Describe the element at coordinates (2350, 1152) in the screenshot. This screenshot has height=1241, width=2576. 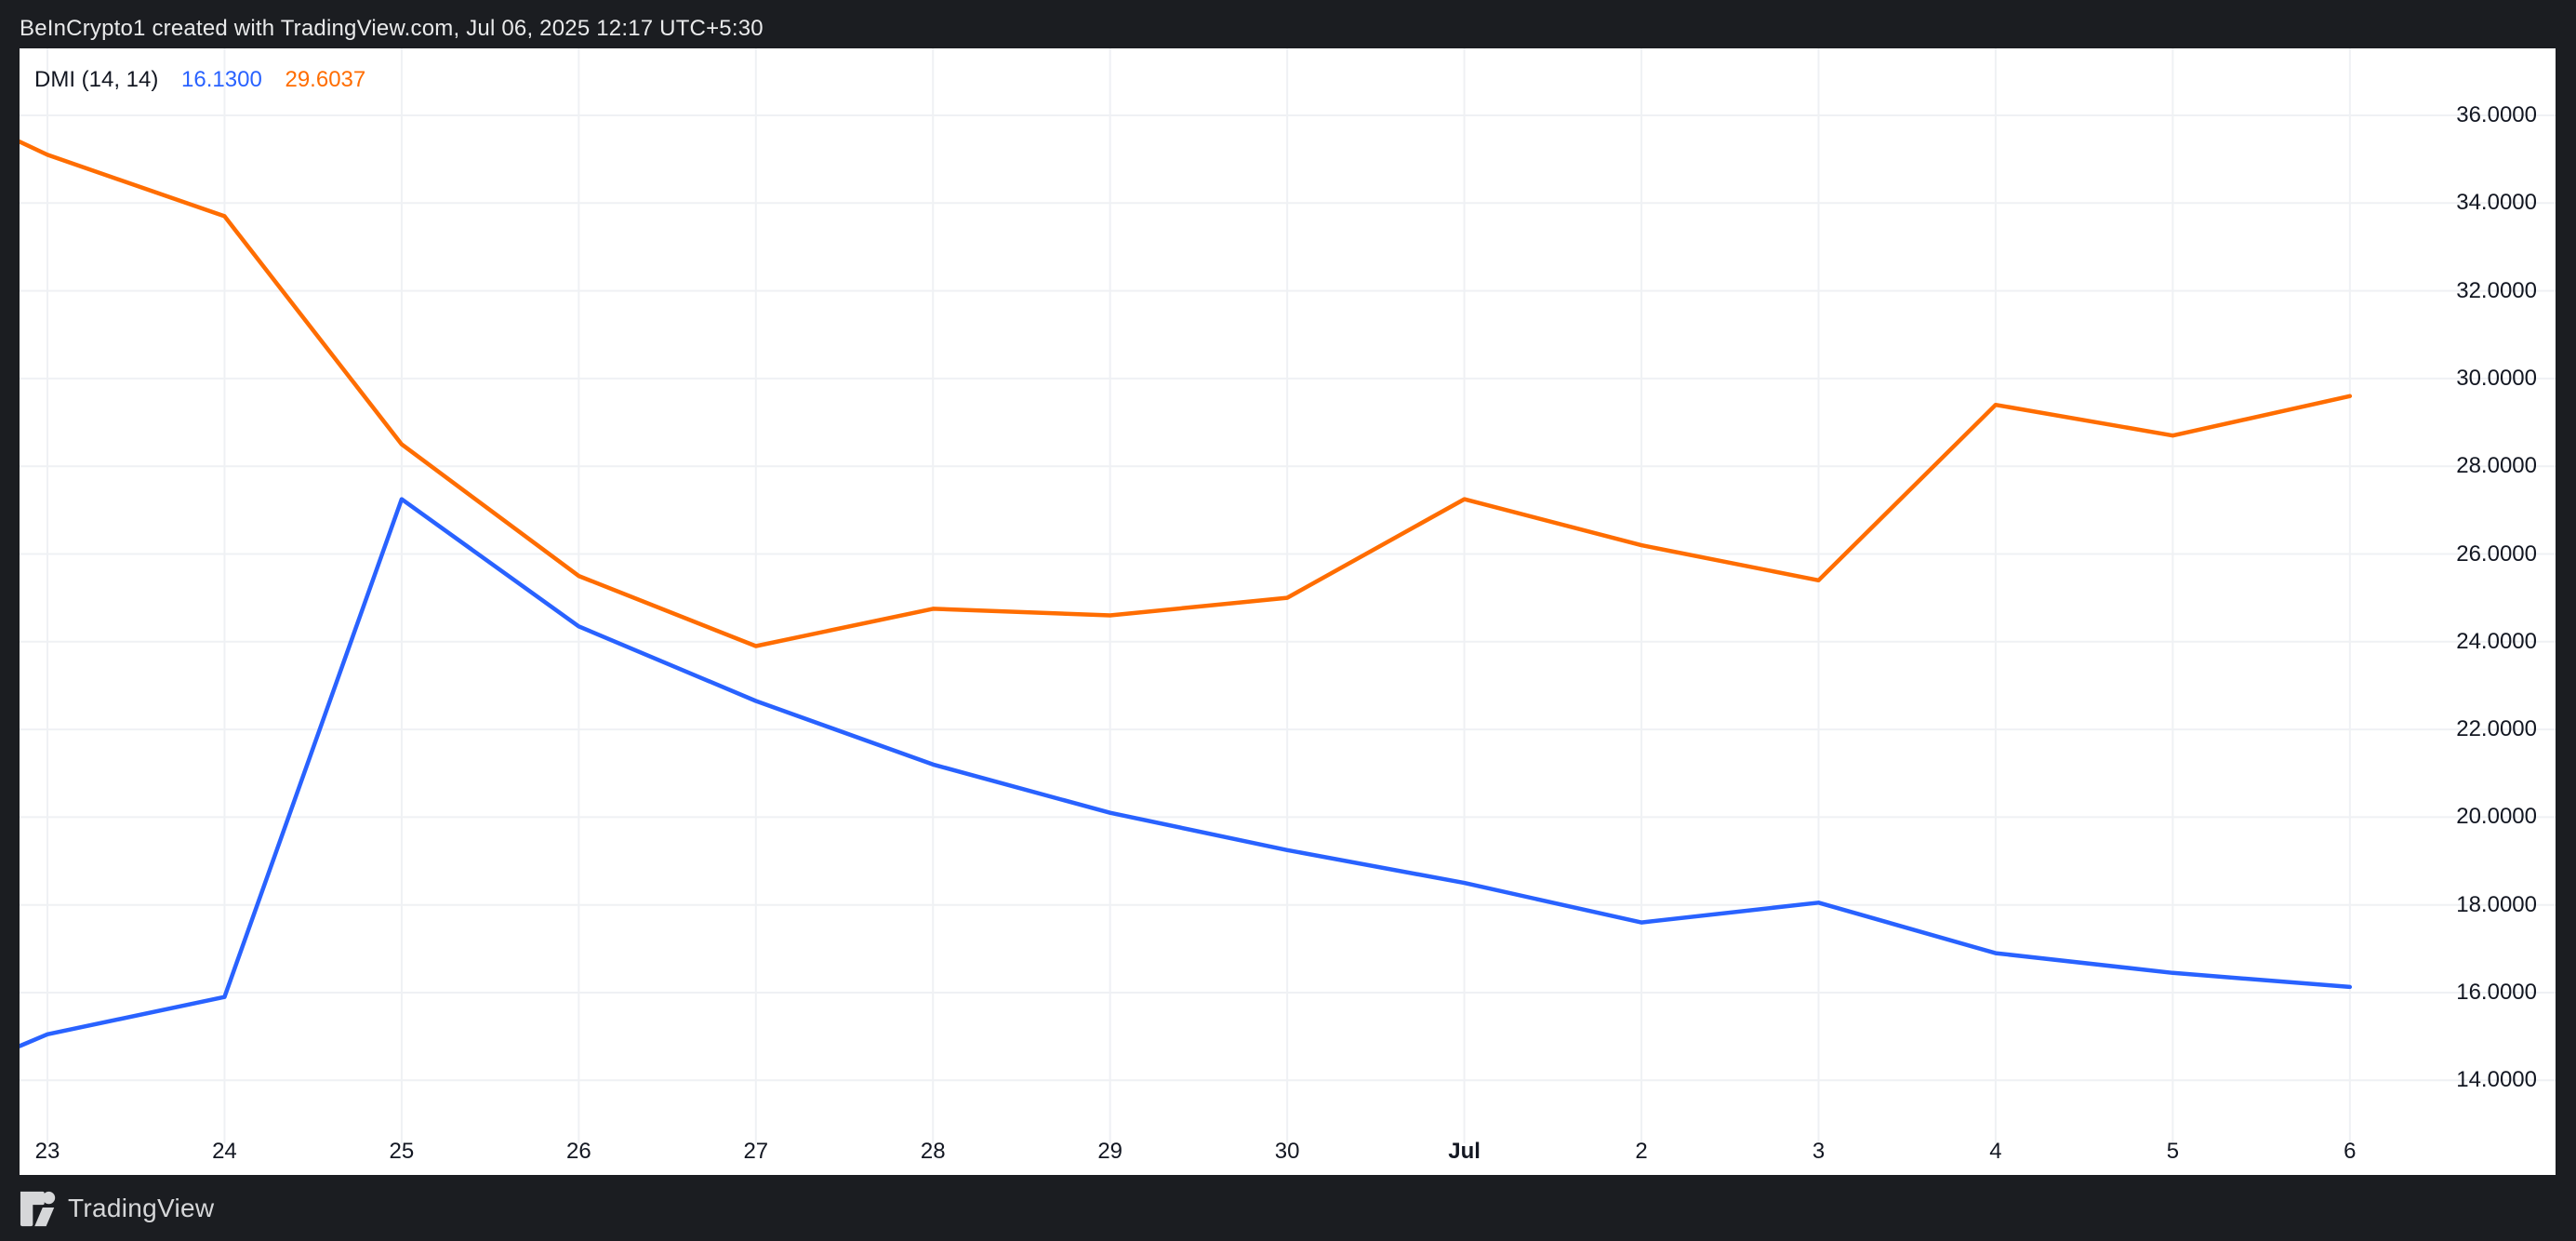
I see `x-axis-tick-label: 6` at that location.